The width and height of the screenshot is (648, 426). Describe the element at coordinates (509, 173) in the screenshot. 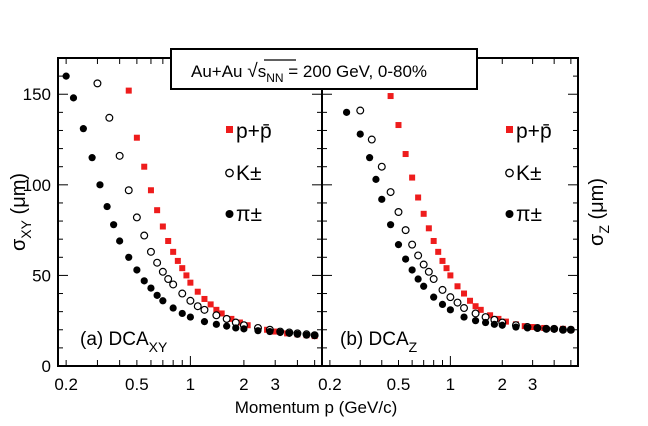

I see `legend-b-kaon-marker` at that location.